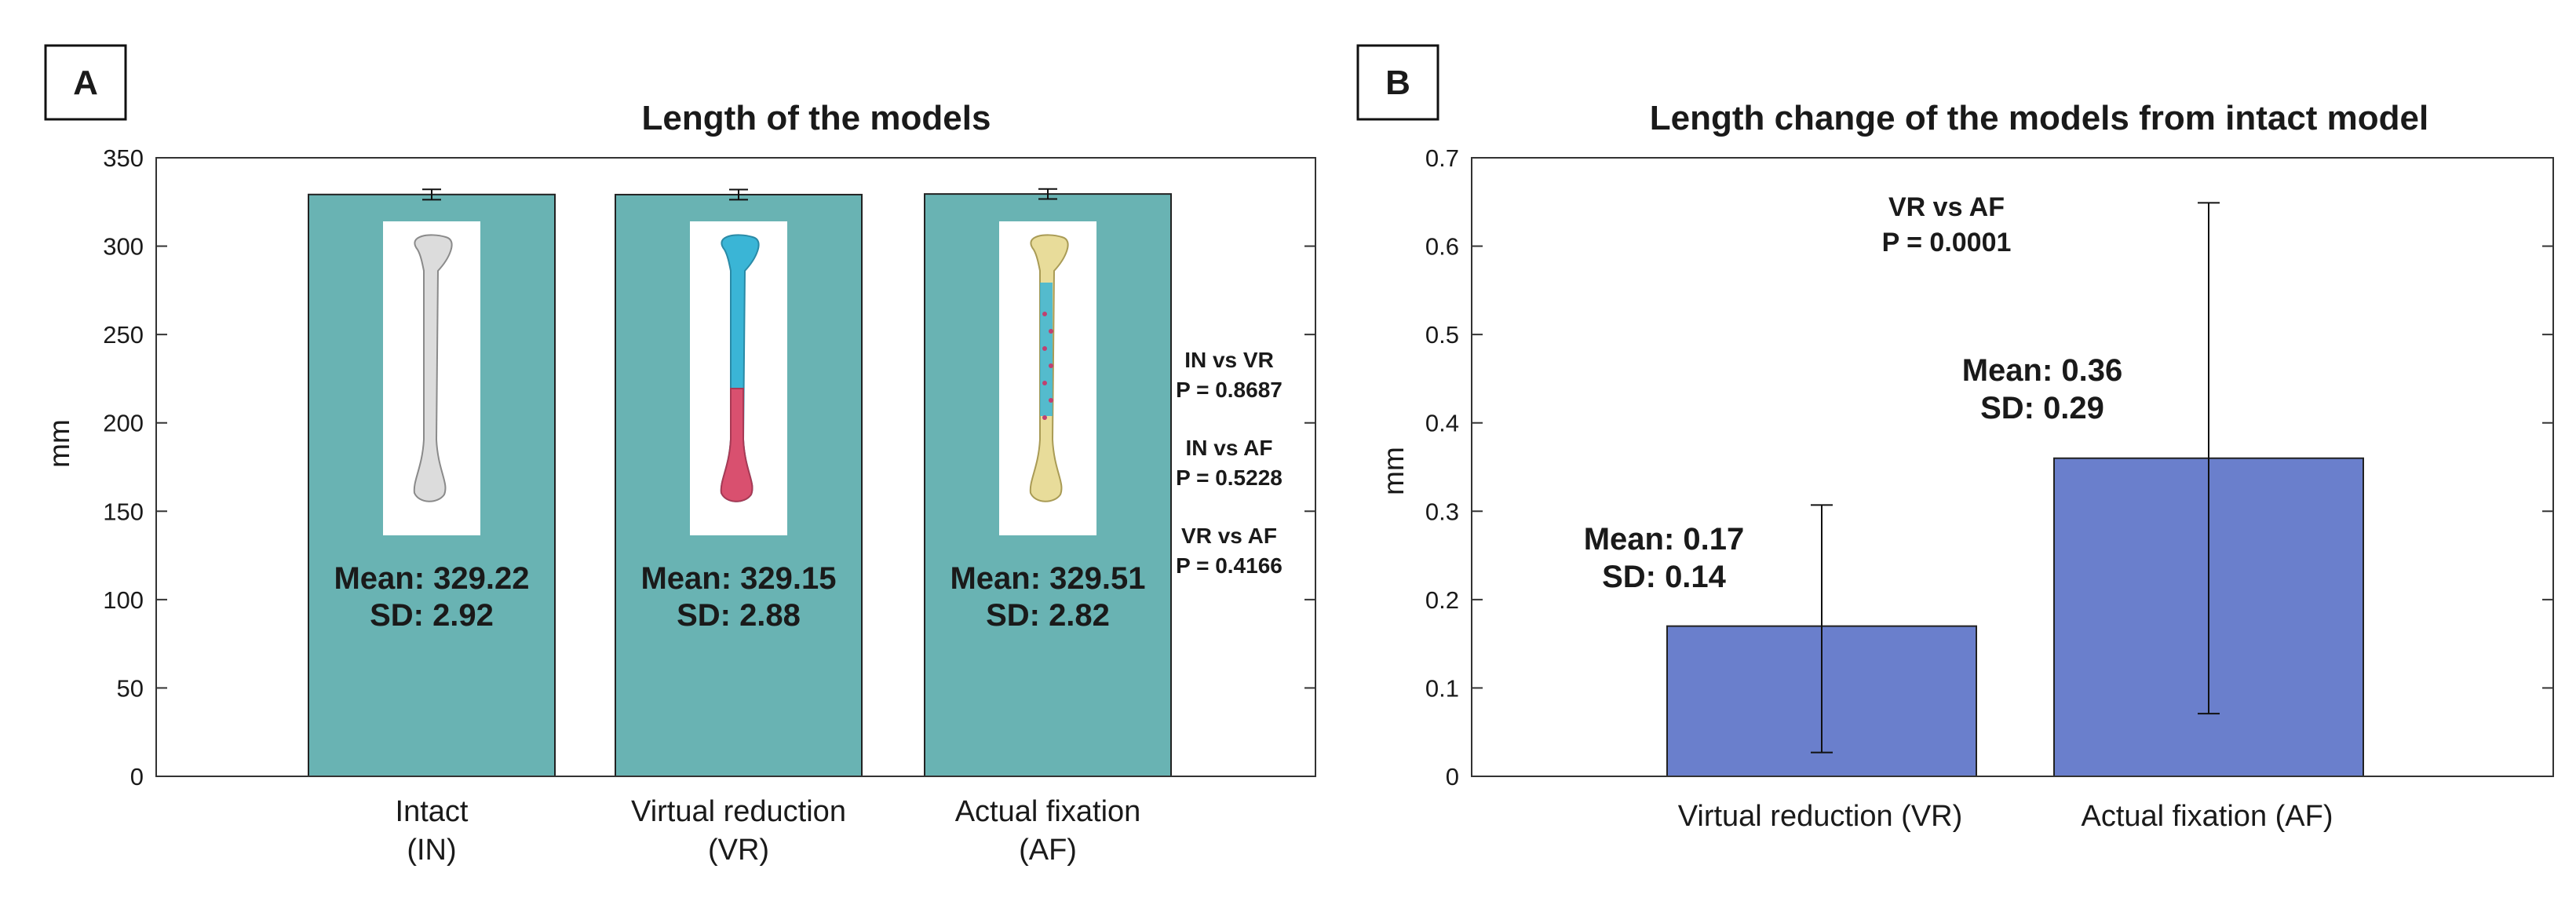 The width and height of the screenshot is (2576, 898). Describe the element at coordinates (123, 600) in the screenshot. I see `y-tick-label: 100` at that location.